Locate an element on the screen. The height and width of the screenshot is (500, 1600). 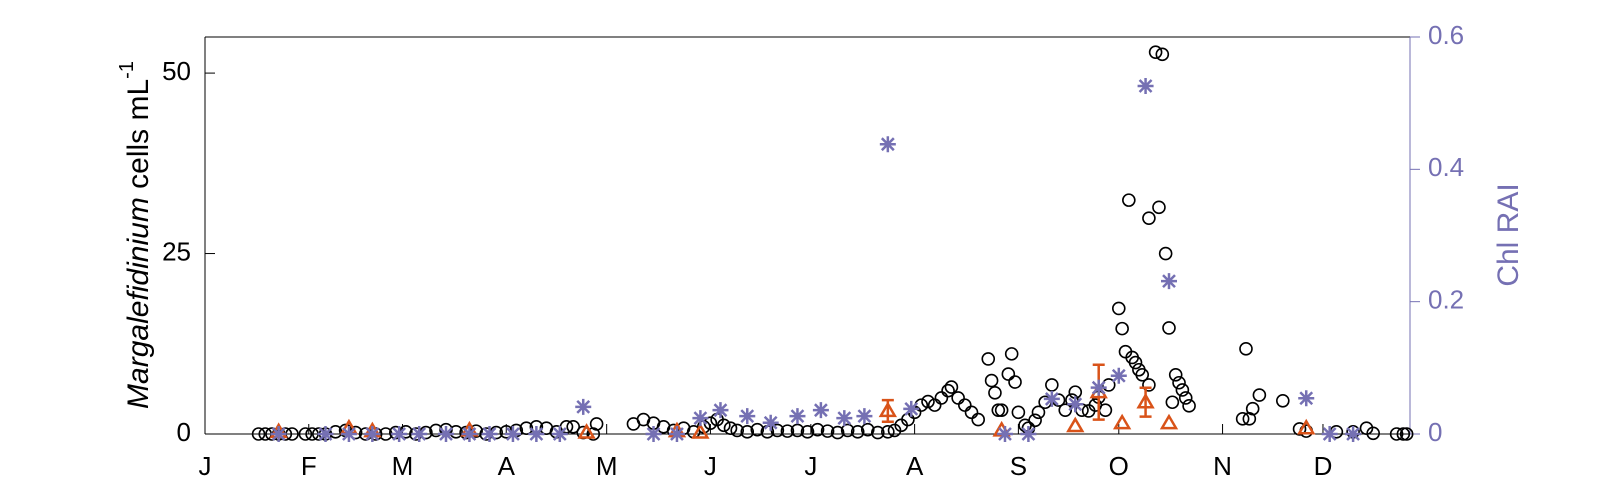
y2-tick-label: 0 is located at coordinates (1435, 432).